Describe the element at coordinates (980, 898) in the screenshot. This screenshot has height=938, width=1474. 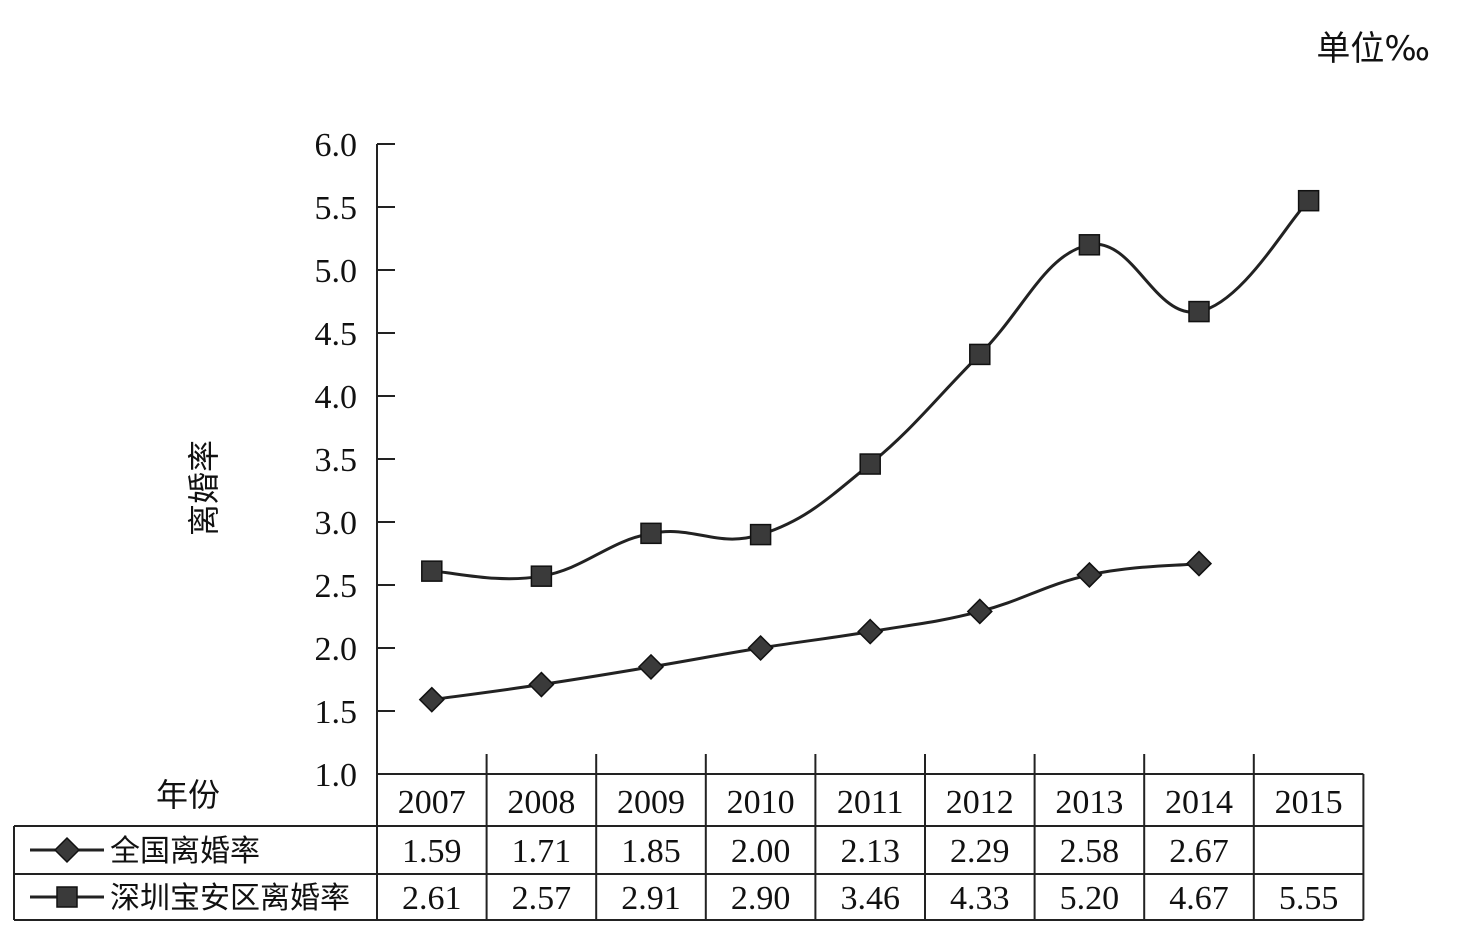
I see `data-label: 4.33` at that location.